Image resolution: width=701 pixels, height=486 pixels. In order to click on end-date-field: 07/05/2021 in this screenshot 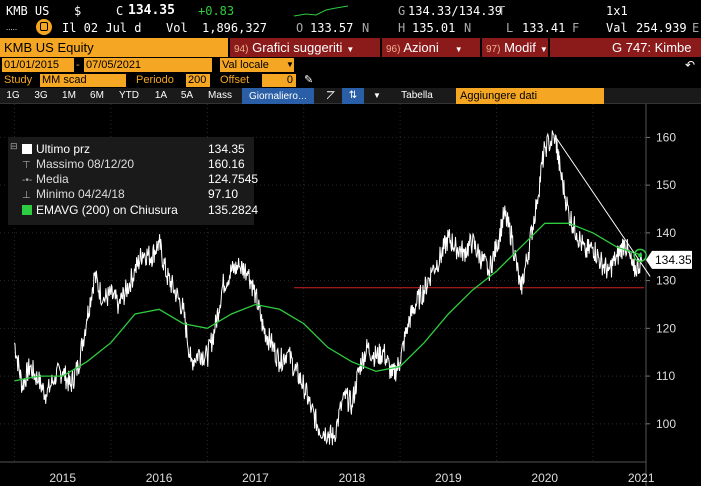, I will do `click(148, 65)`.